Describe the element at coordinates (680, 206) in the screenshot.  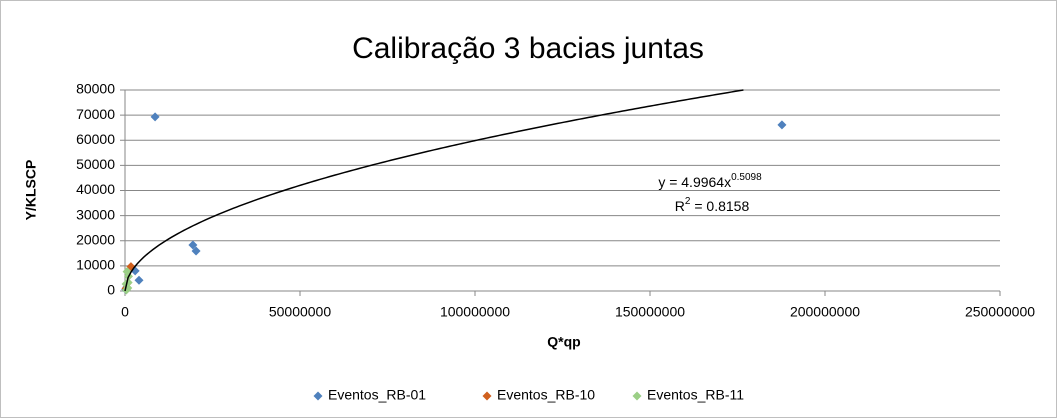
I see `r2-symbol: R` at that location.